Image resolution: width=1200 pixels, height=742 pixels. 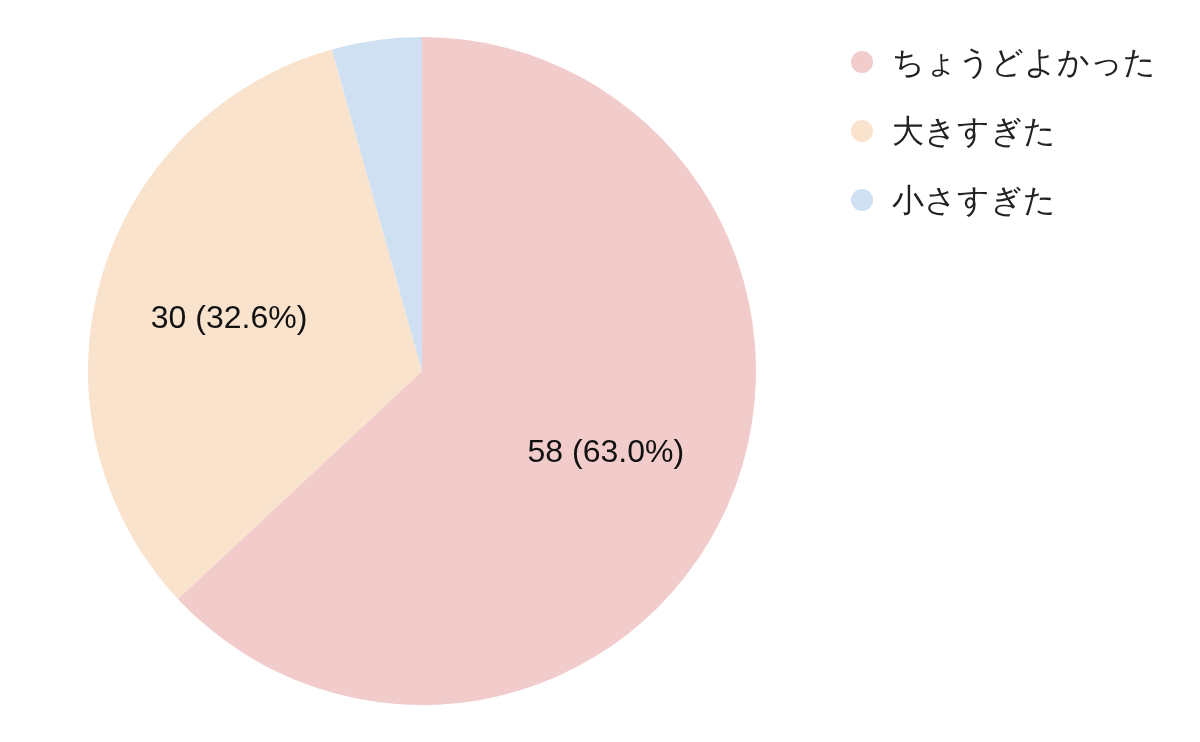 What do you see at coordinates (229, 316) in the screenshot?
I see `data-label: 30 (32.6%)` at bounding box center [229, 316].